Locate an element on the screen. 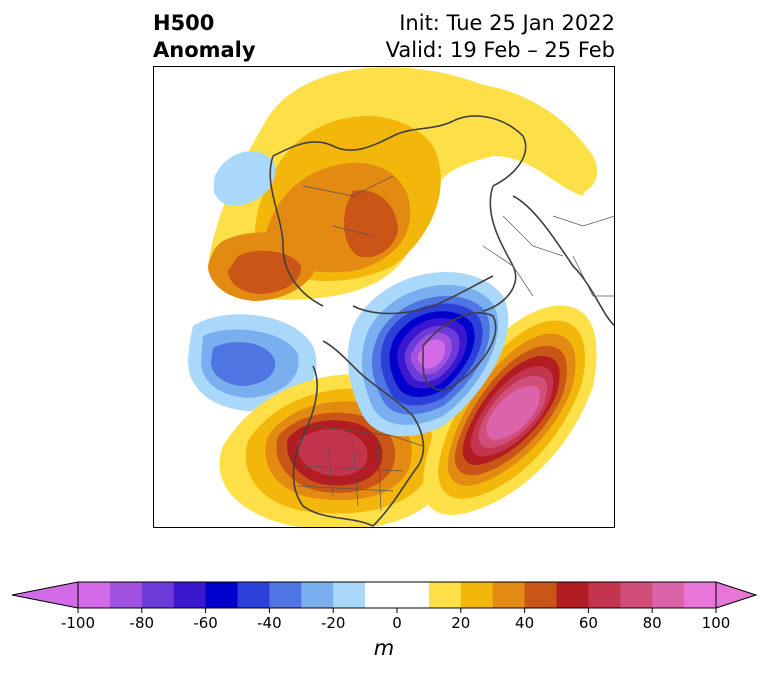 The width and height of the screenshot is (768, 673). title-left: H500 Anomaly is located at coordinates (204, 37).